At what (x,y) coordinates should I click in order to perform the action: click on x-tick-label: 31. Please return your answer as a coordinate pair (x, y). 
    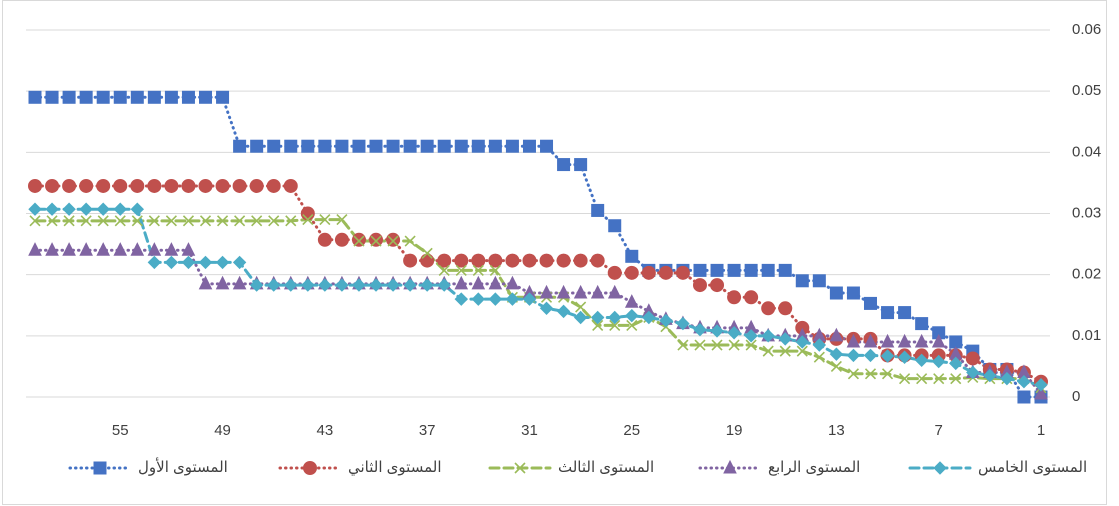
    Looking at the image, I should click on (529, 430).